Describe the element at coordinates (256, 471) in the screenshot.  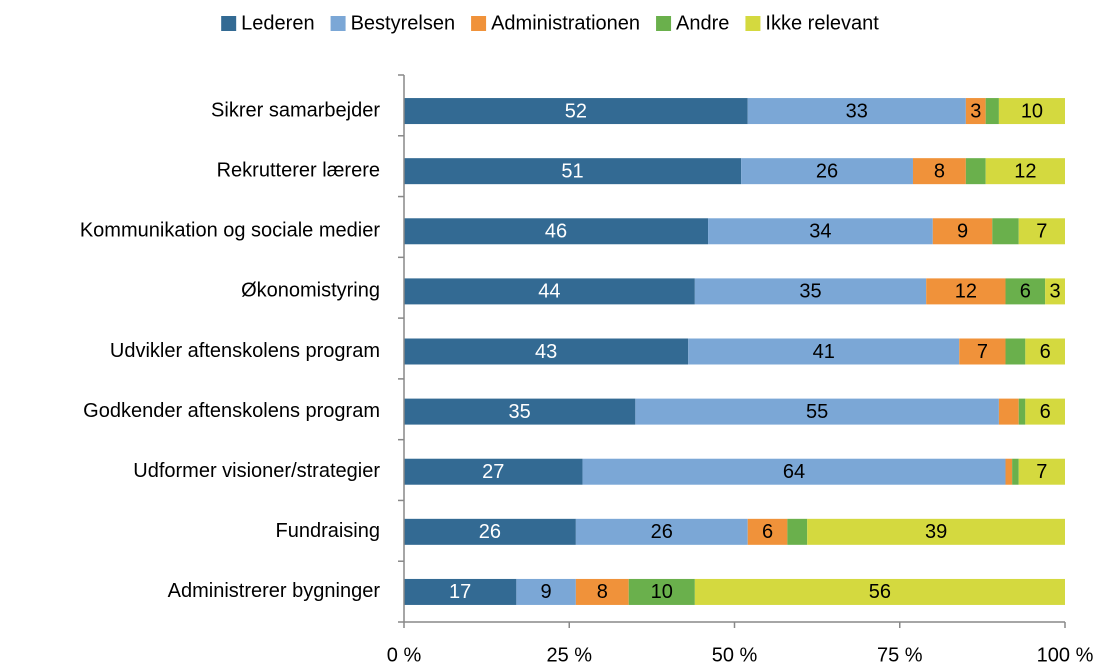
I see `category-label: Udformer visioner/strategier` at that location.